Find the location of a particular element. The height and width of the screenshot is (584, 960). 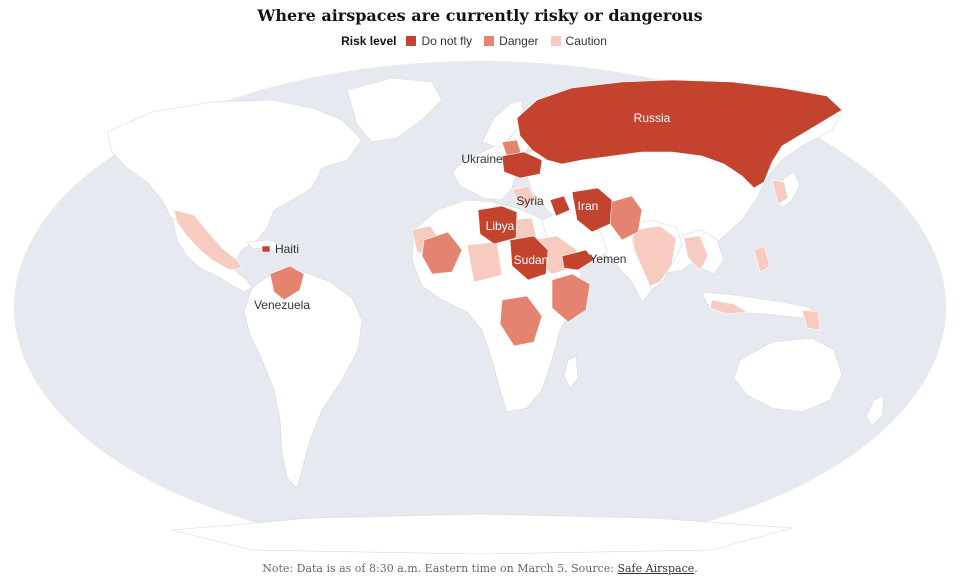

legend: Risk level Do not fly Danger Caution is located at coordinates (480, 41).